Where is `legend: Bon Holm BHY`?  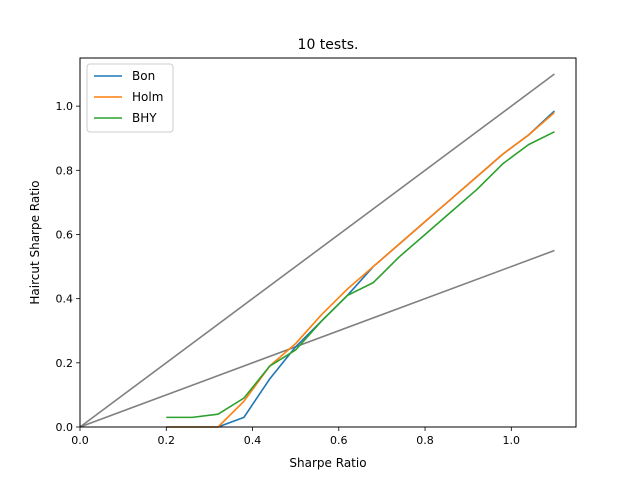
legend: Bon Holm BHY is located at coordinates (130, 98).